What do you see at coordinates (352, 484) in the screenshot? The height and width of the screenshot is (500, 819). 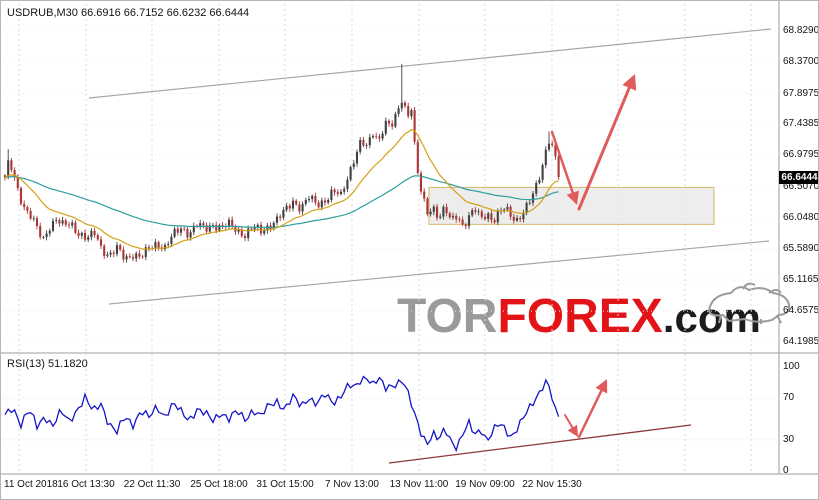 I see `time-axis-label: 7 Nov 13:00` at bounding box center [352, 484].